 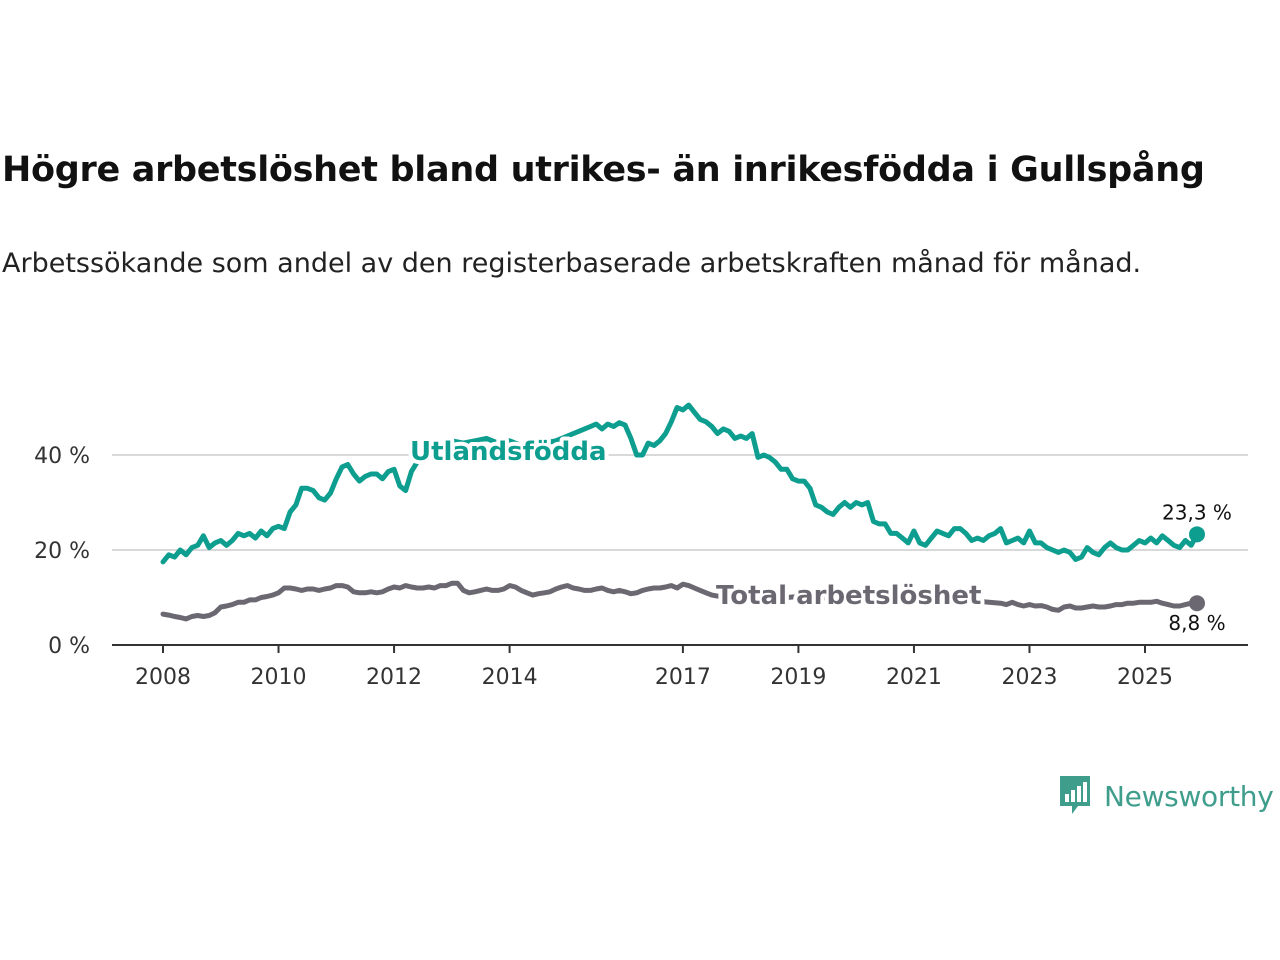 What do you see at coordinates (1197, 534) in the screenshot?
I see `utlandsfodda-end-point` at bounding box center [1197, 534].